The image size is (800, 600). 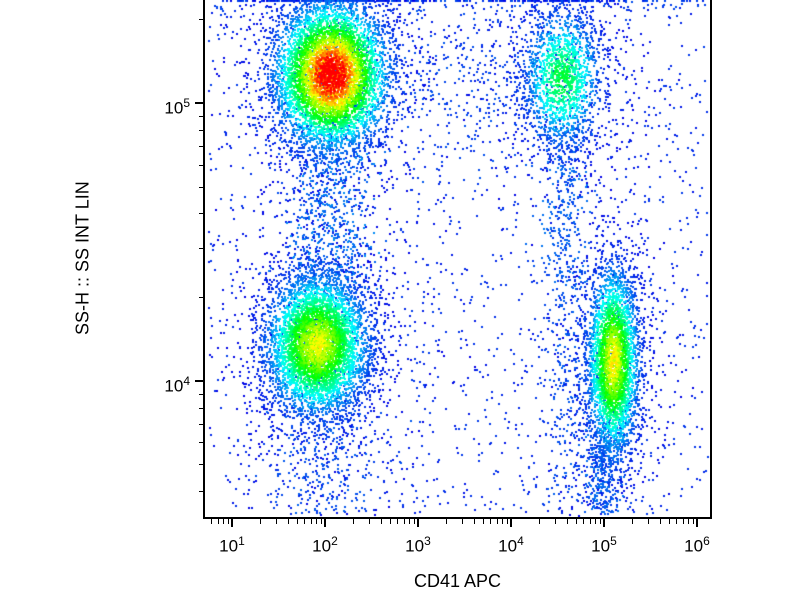 I want to click on x-tick-label: 10², so click(x=325, y=545).